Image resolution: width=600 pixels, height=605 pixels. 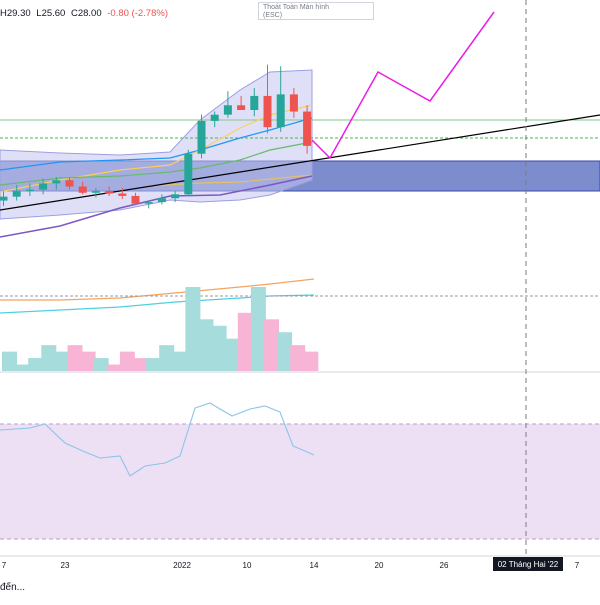 What do you see at coordinates (157, 289) in the screenshot?
I see `volume-ma-orange` at bounding box center [157, 289].